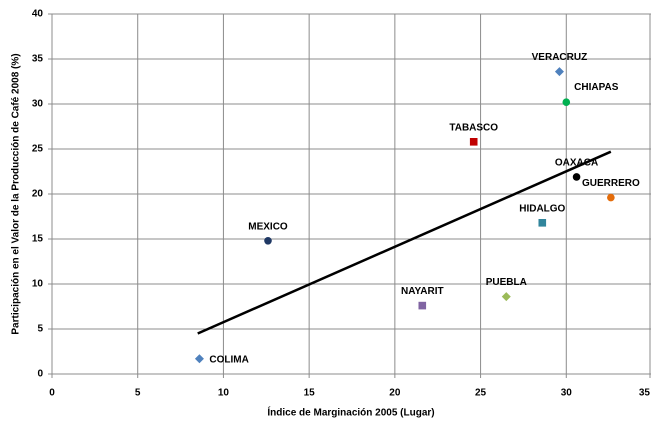  Describe the element at coordinates (422, 291) in the screenshot. I see `point-label: NAYARIT` at that location.